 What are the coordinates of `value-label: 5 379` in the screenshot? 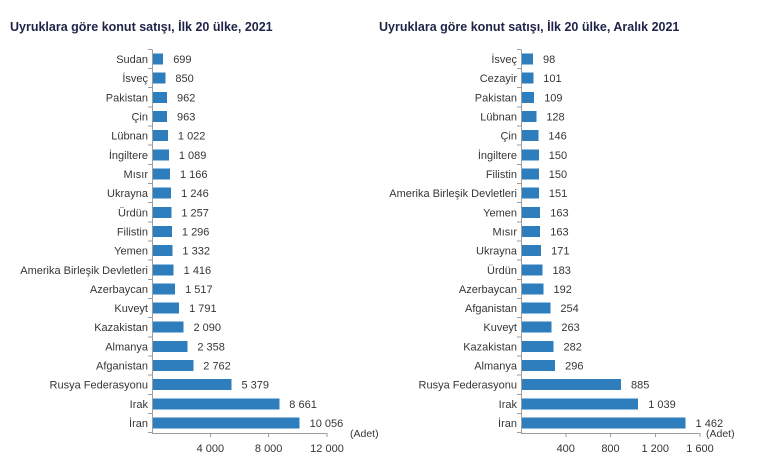 It's located at (255, 386).